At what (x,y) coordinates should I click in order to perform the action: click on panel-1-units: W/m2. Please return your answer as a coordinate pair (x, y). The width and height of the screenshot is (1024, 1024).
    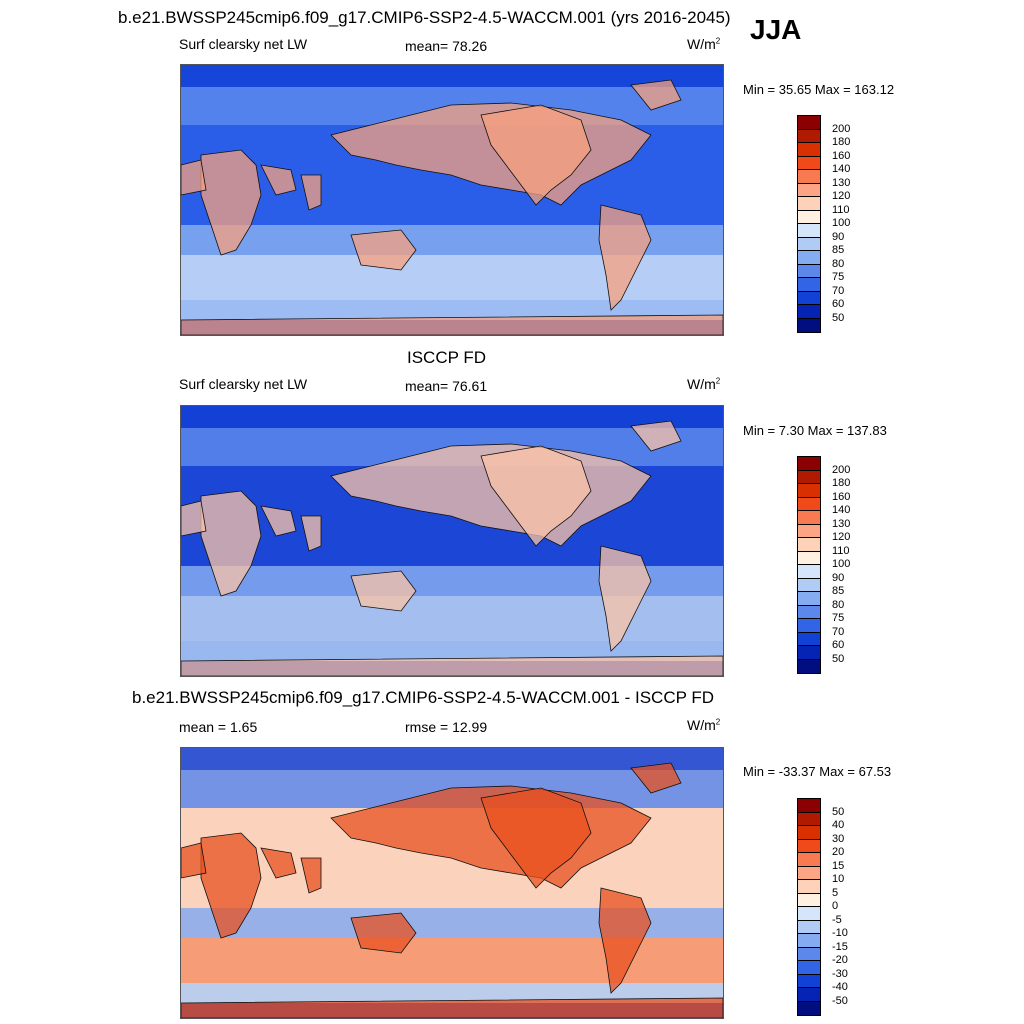
    Looking at the image, I should click on (704, 44).